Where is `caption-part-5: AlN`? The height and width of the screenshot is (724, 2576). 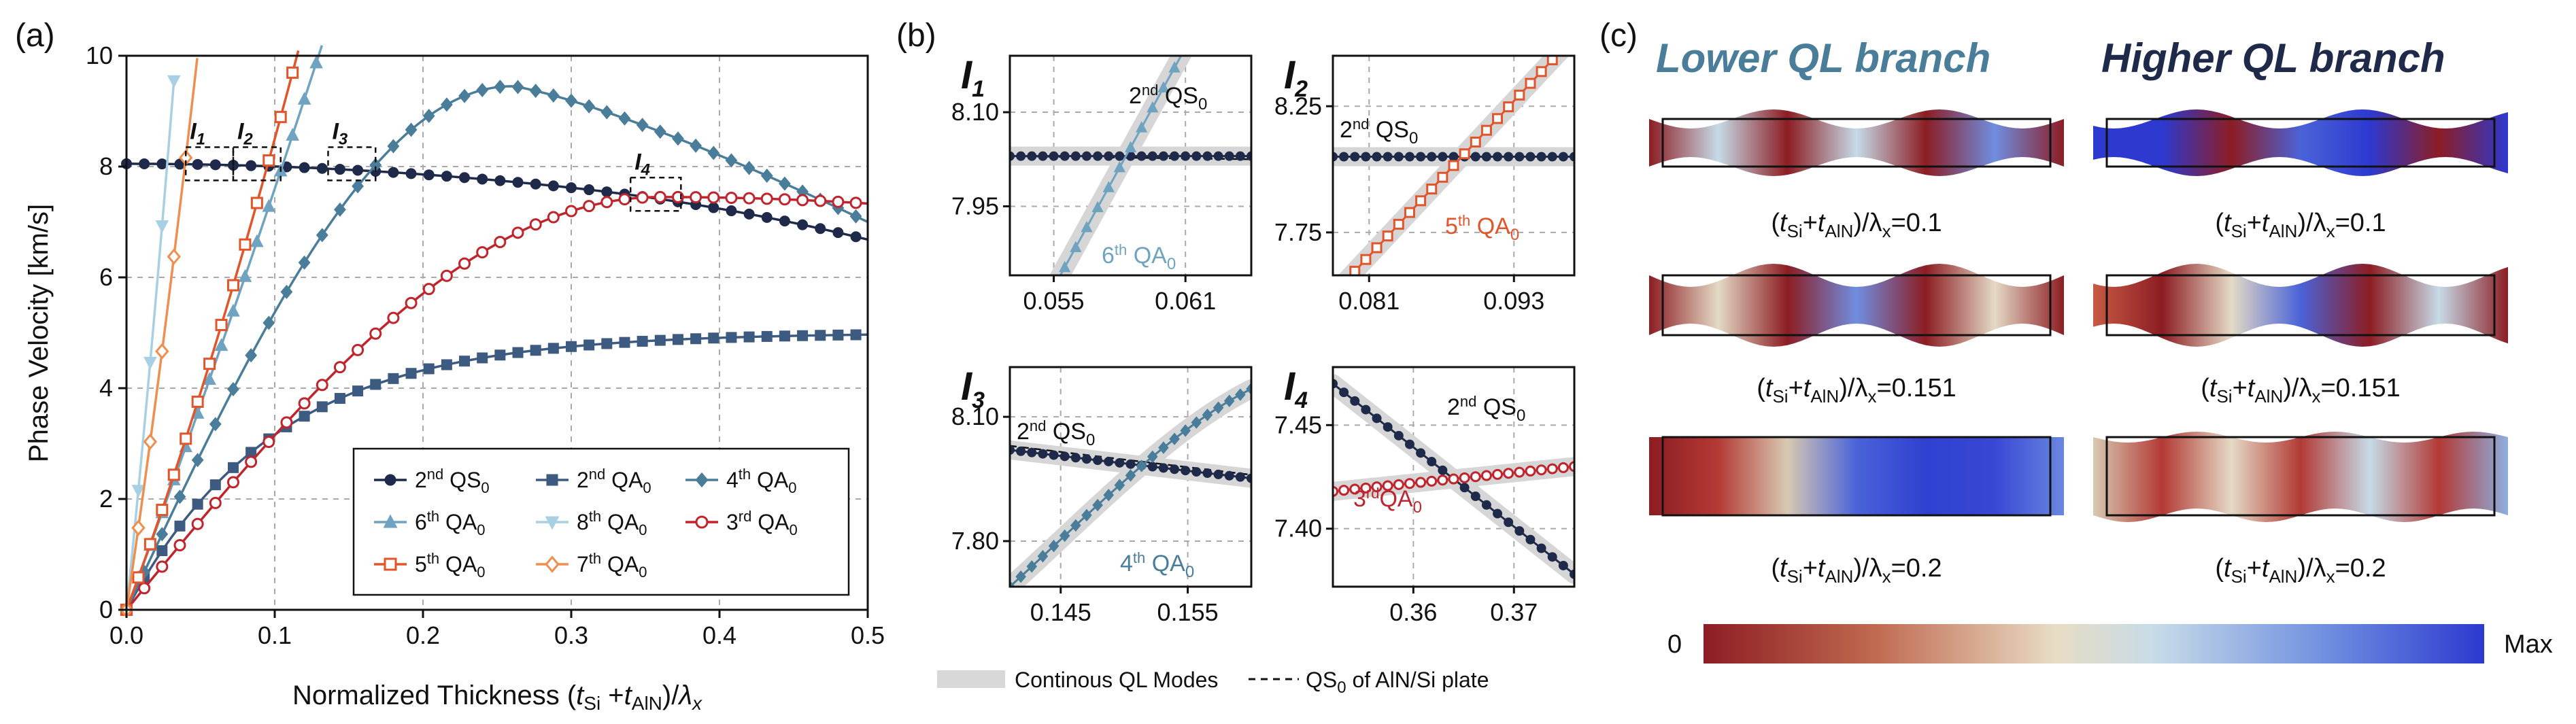 caption-part-5: AlN is located at coordinates (1824, 396).